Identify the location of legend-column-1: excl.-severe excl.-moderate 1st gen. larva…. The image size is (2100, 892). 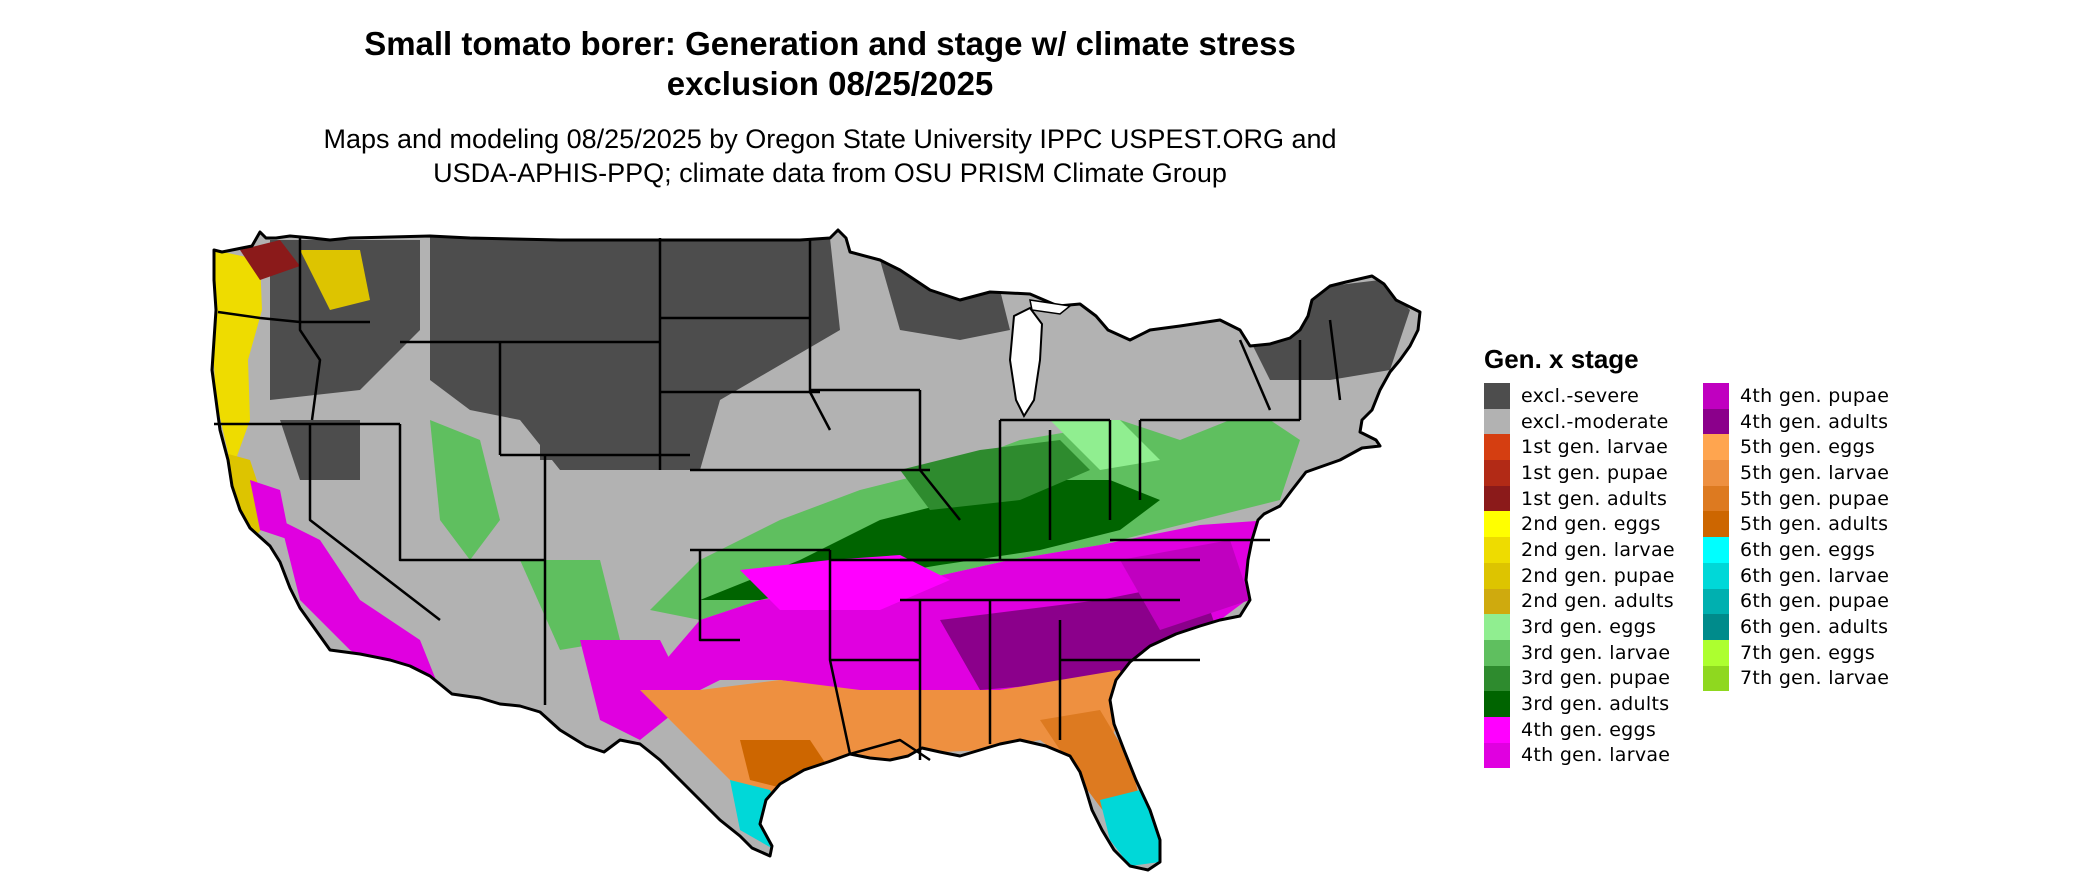
(1579, 576).